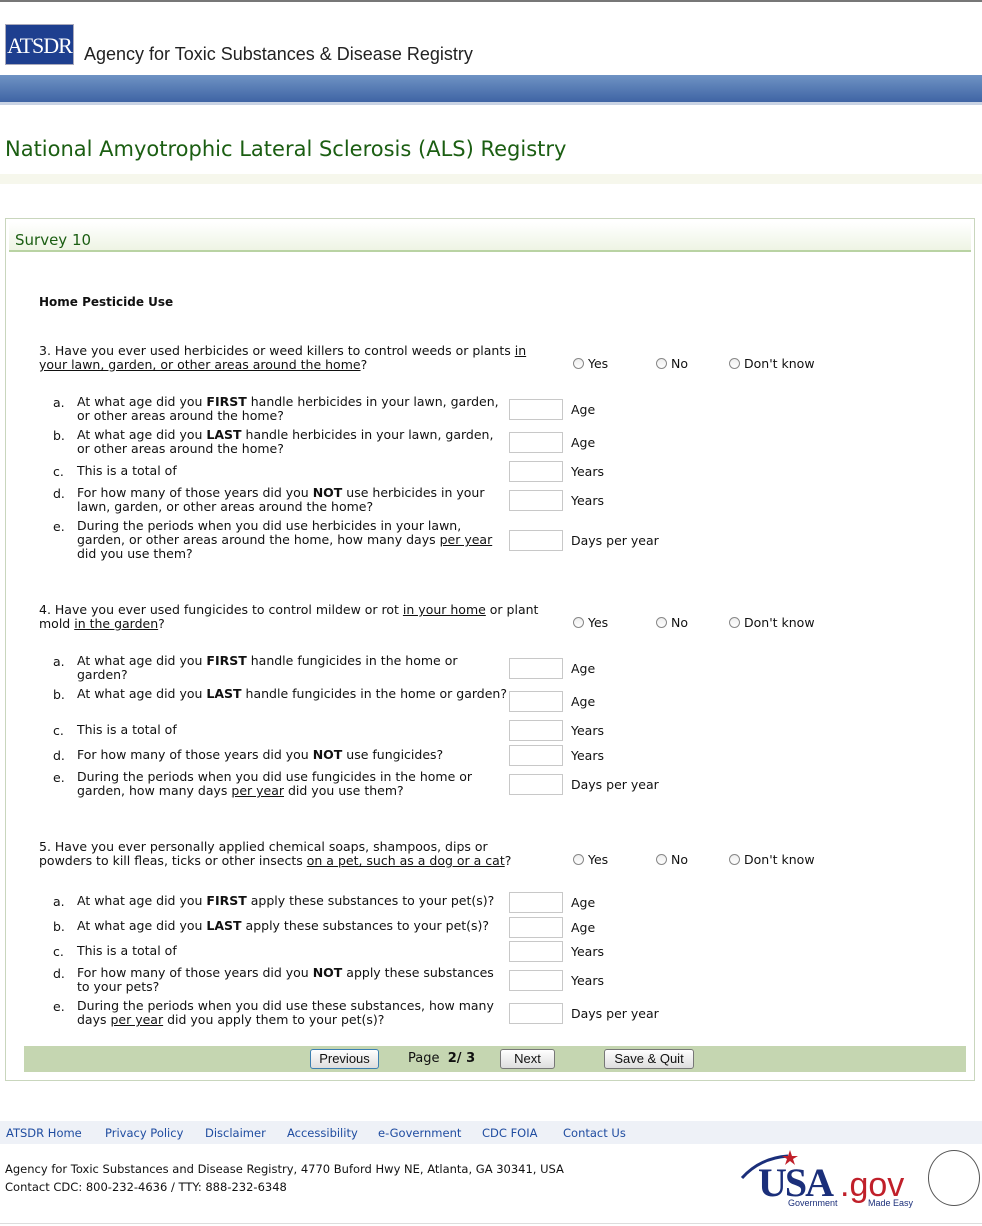 The height and width of the screenshot is (1226, 982). I want to click on page-label: Page, so click(424, 1058).